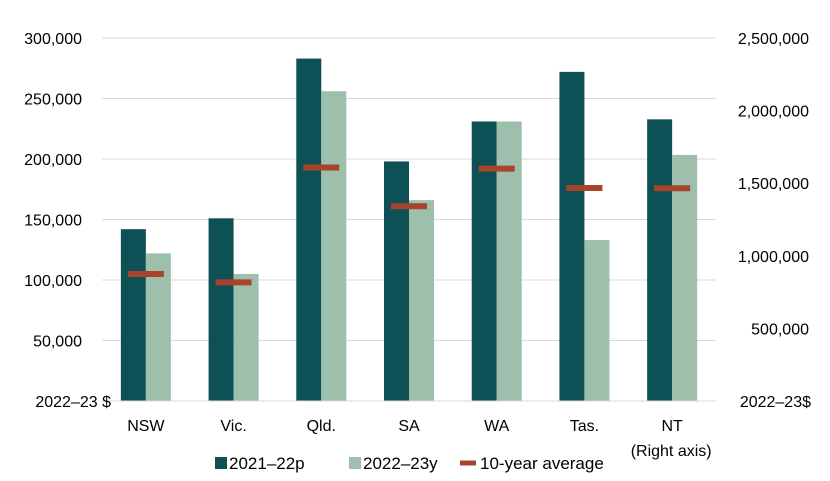  Describe the element at coordinates (597, 320) in the screenshot. I see `bar-2022-23y-tas` at that location.